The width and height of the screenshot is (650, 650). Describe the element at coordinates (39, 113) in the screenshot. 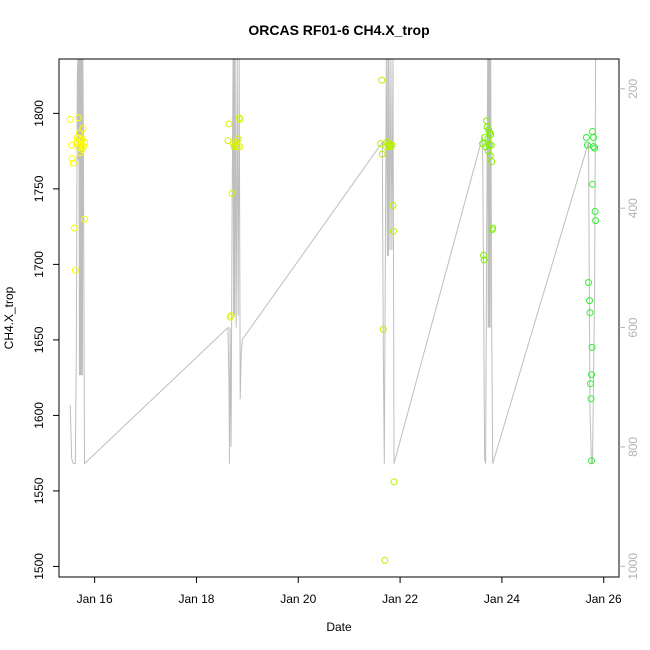

I see `y-tick-label: 1800` at that location.